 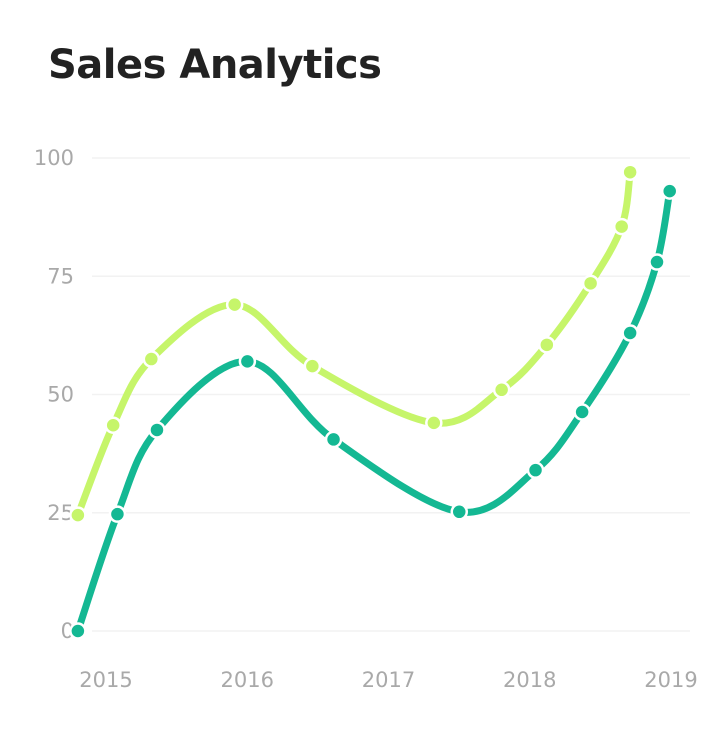 What do you see at coordinates (54, 158) in the screenshot?
I see `y-tick-label: 100` at bounding box center [54, 158].